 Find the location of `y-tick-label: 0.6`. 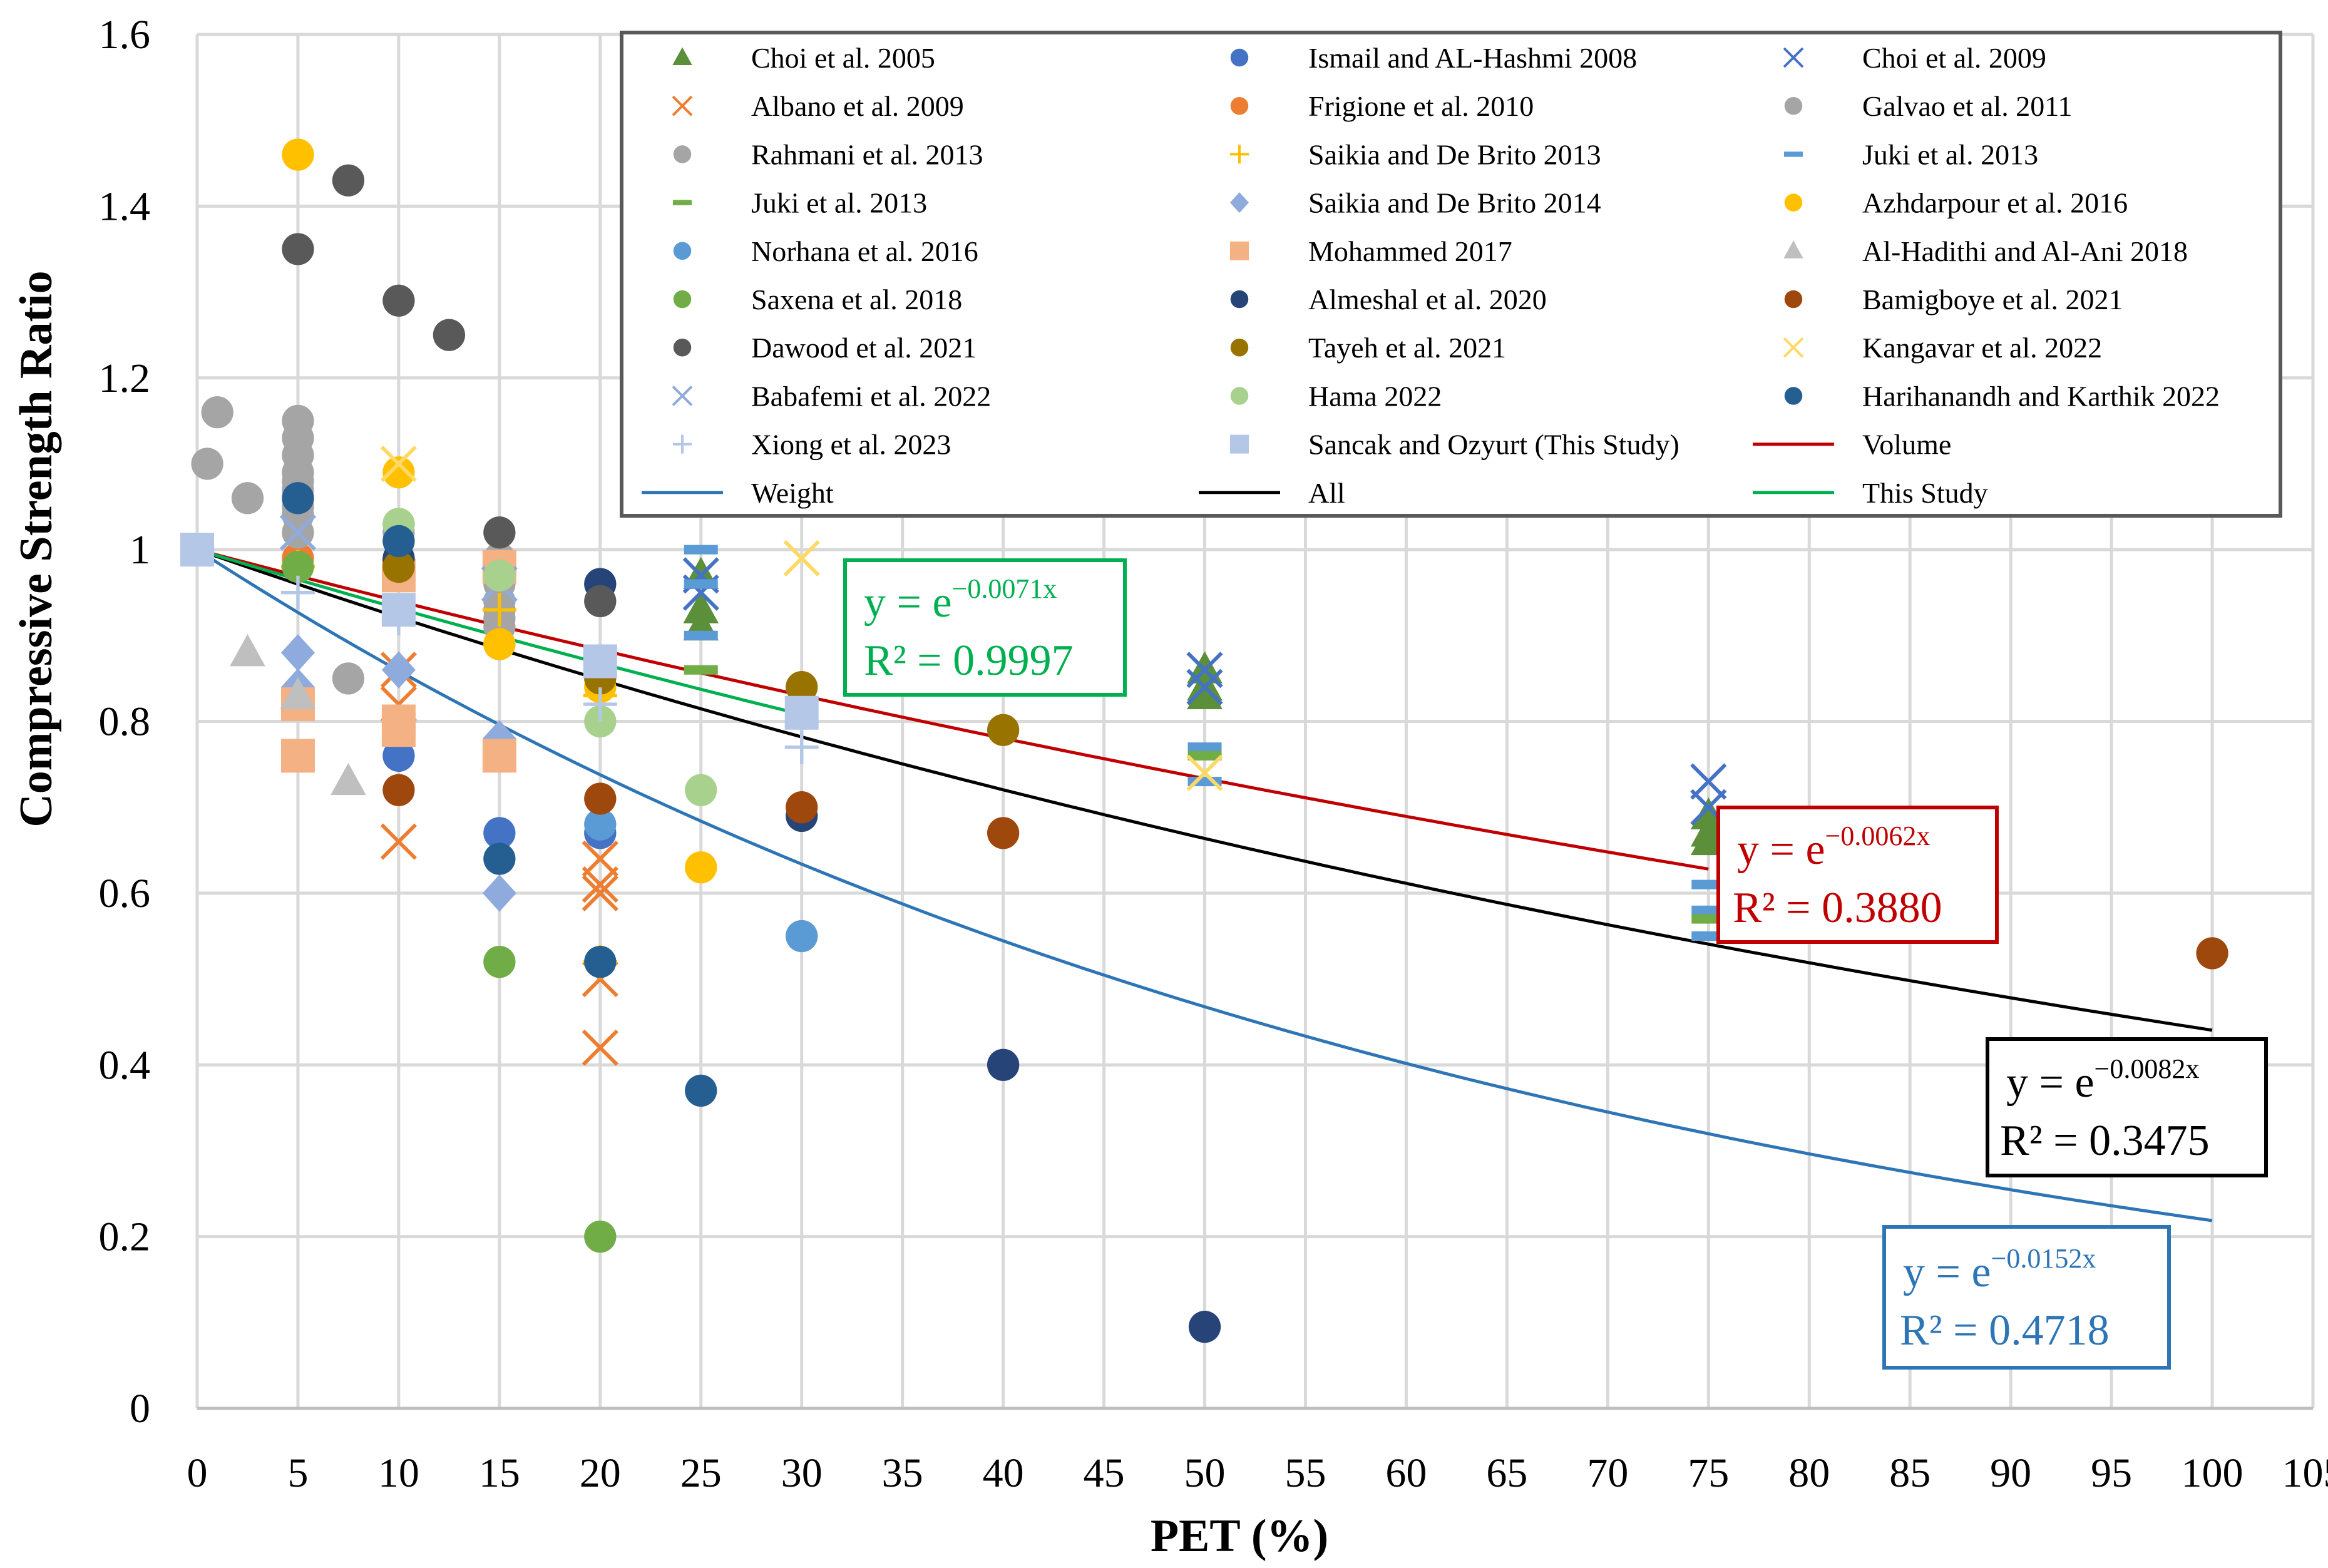

y-tick-label: 0.6 is located at coordinates (125, 893).